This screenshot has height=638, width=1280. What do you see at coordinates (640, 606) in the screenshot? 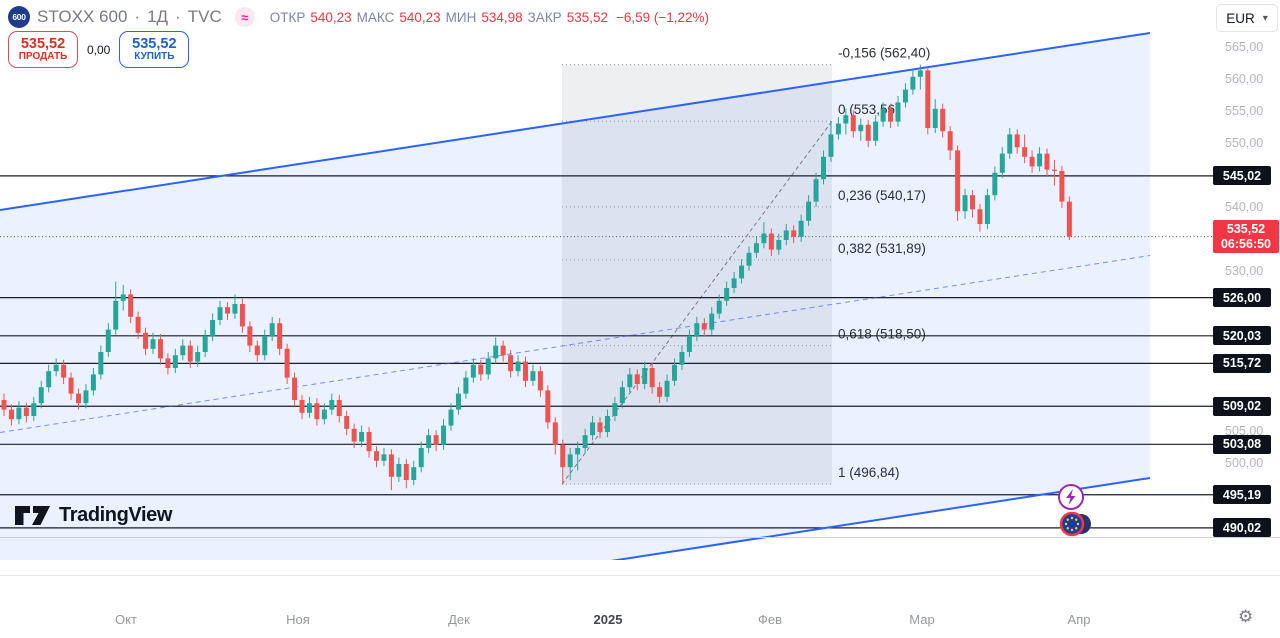
I see `time-axis: Окт Ноя Дек 2025 Фев Мар Апр ⚙` at bounding box center [640, 606].